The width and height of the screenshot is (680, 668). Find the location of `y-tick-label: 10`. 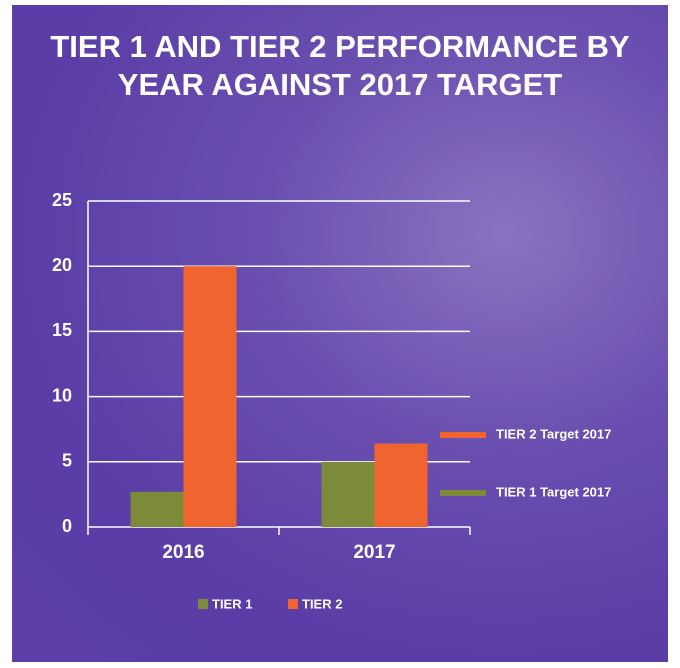

y-tick-label: 10 is located at coordinates (62, 395).